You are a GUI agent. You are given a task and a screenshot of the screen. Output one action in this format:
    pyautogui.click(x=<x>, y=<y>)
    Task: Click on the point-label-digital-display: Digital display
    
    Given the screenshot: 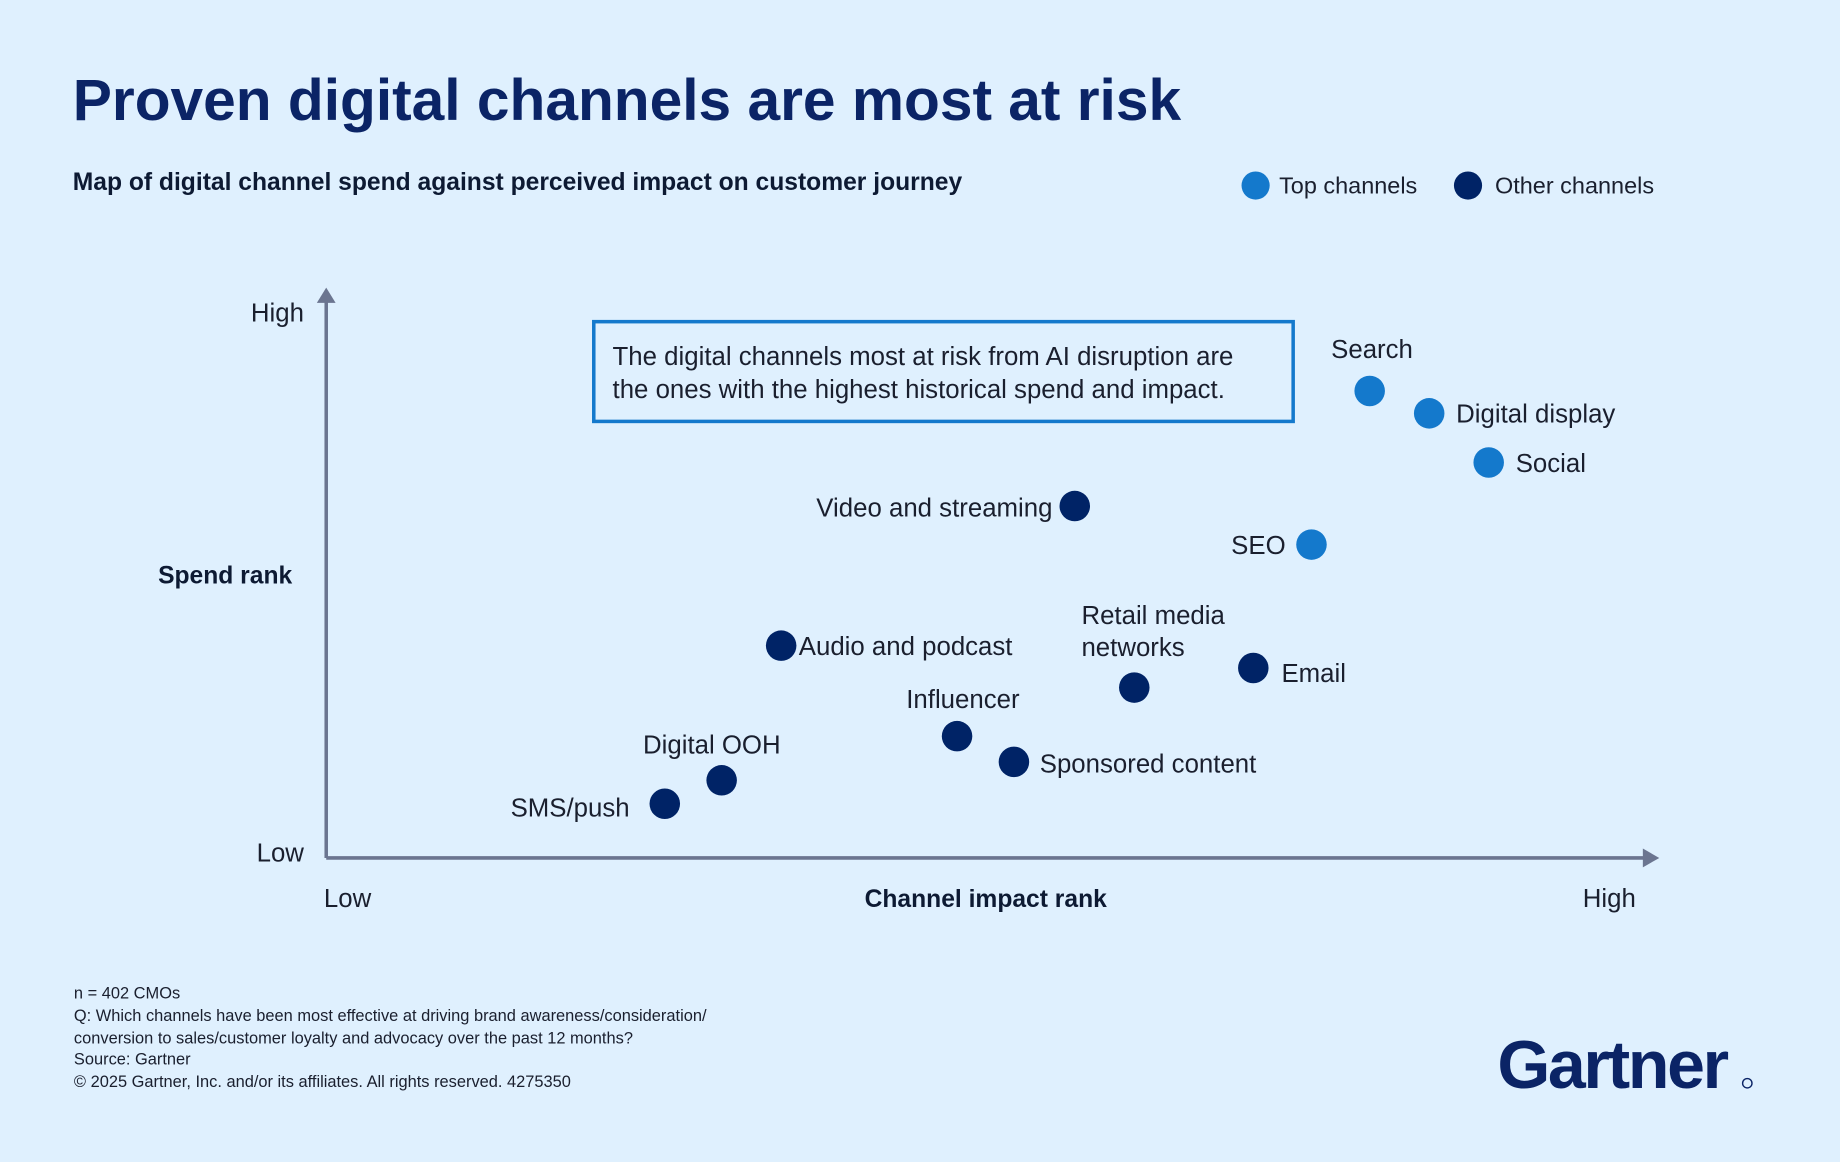 What is the action you would take?
    pyautogui.click(x=1535, y=415)
    